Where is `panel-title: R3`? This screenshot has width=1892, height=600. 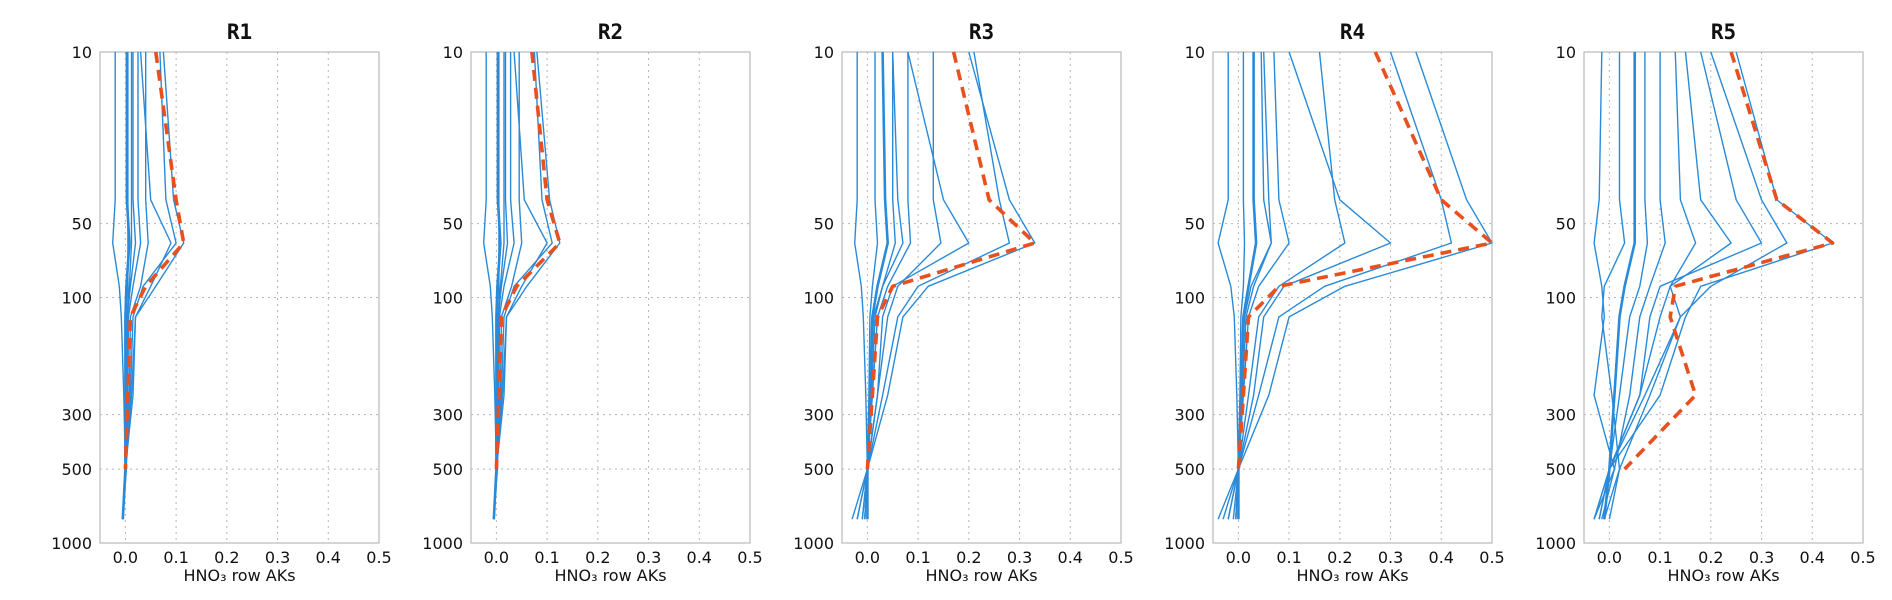 panel-title: R3 is located at coordinates (981, 32).